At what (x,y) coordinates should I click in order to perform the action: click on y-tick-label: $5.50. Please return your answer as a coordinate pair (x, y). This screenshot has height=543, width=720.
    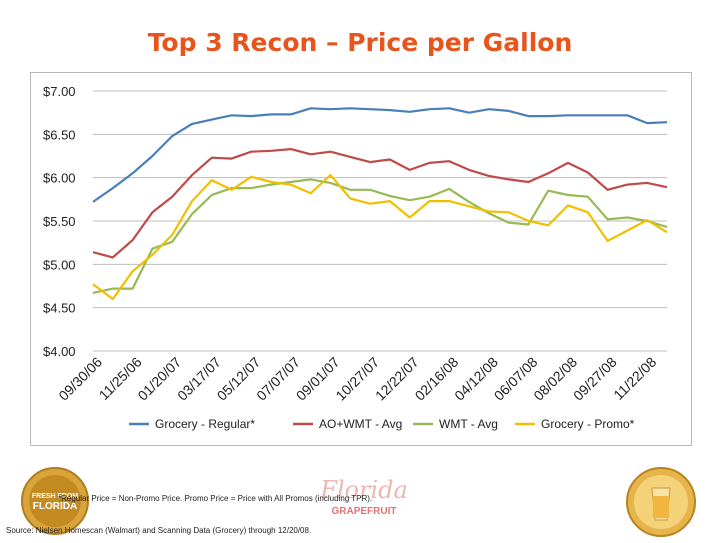
    Looking at the image, I should click on (59, 221).